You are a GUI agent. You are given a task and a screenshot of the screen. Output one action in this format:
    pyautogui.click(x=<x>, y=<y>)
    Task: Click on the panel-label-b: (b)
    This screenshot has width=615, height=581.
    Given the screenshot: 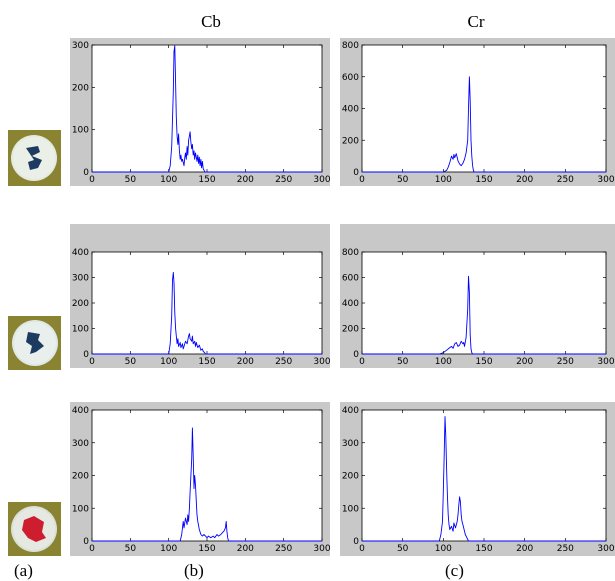 What is the action you would take?
    pyautogui.click(x=194, y=570)
    